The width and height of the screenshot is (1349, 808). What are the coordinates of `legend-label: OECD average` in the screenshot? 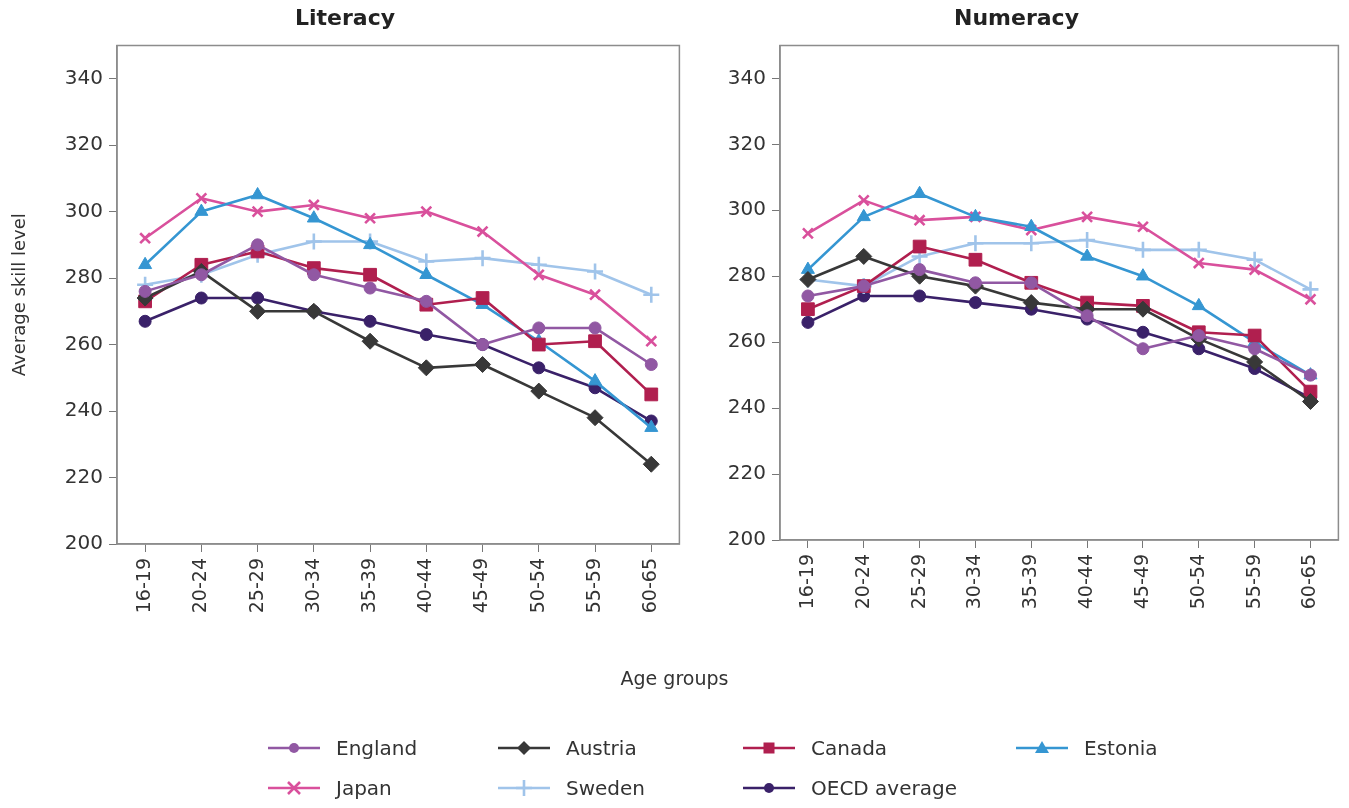 It's located at (884, 788).